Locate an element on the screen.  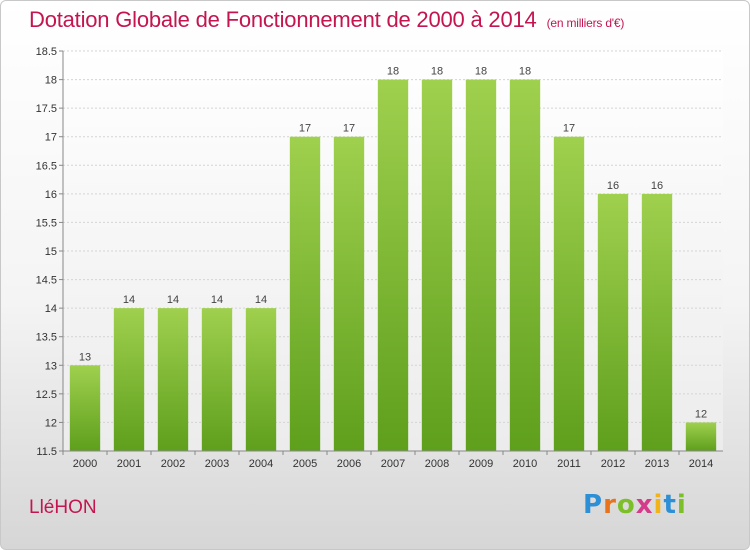
x-tick-label-2009: 2009 is located at coordinates (481, 464).